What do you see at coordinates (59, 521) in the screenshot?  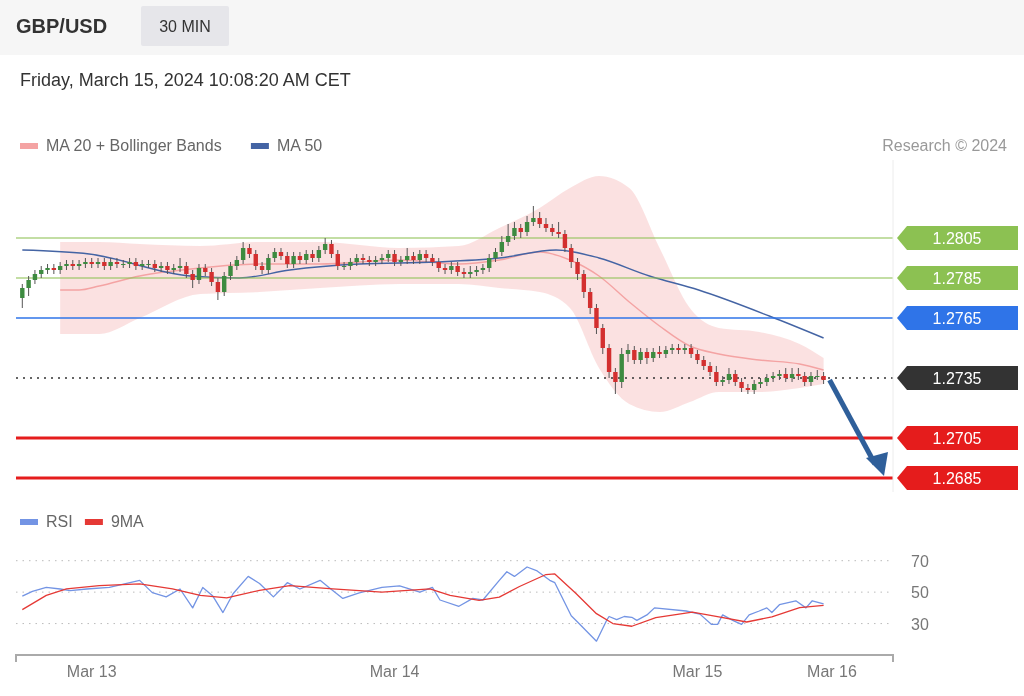 I see `legend-label: RSI` at bounding box center [59, 521].